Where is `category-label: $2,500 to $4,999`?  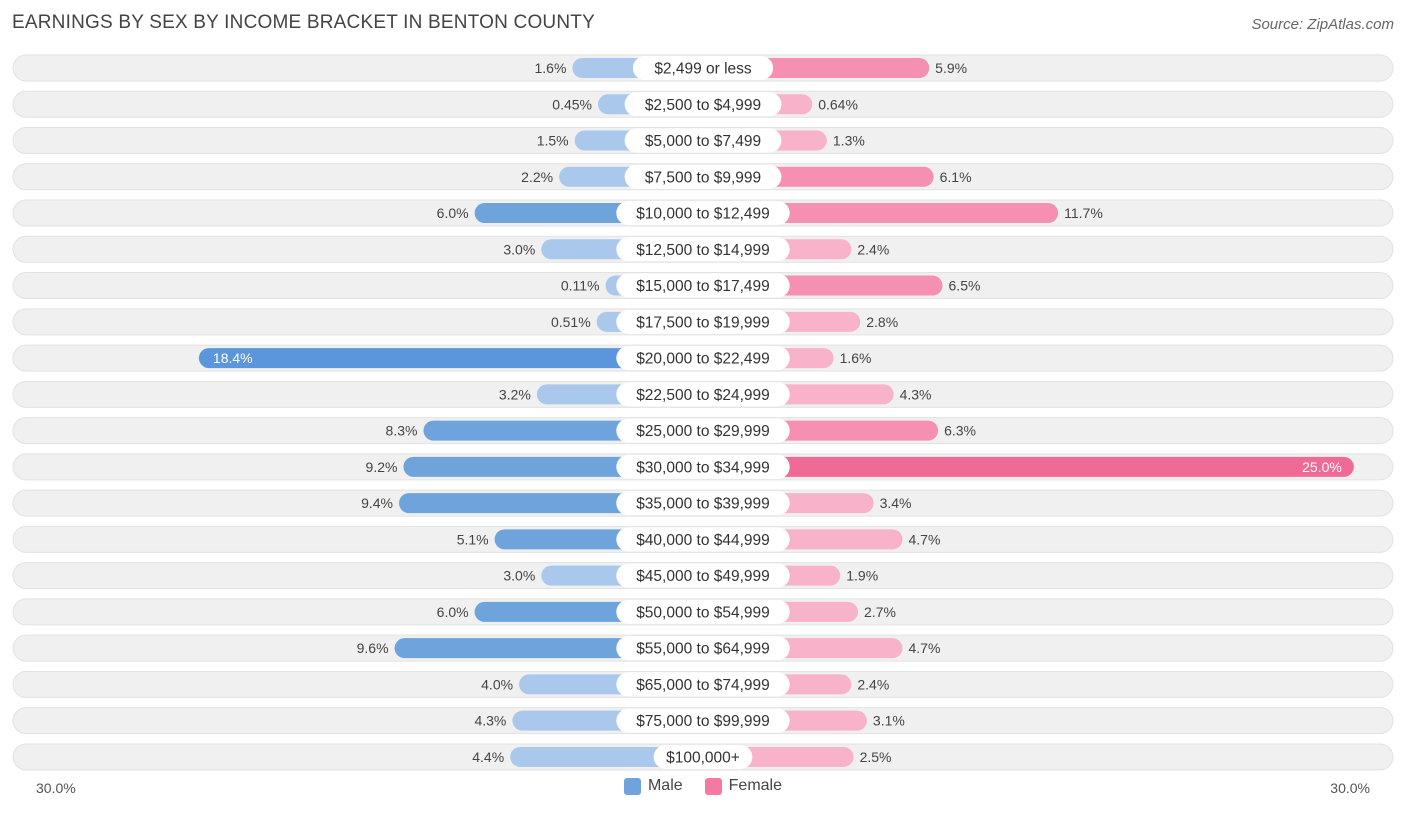 category-label: $2,500 to $4,999 is located at coordinates (703, 105).